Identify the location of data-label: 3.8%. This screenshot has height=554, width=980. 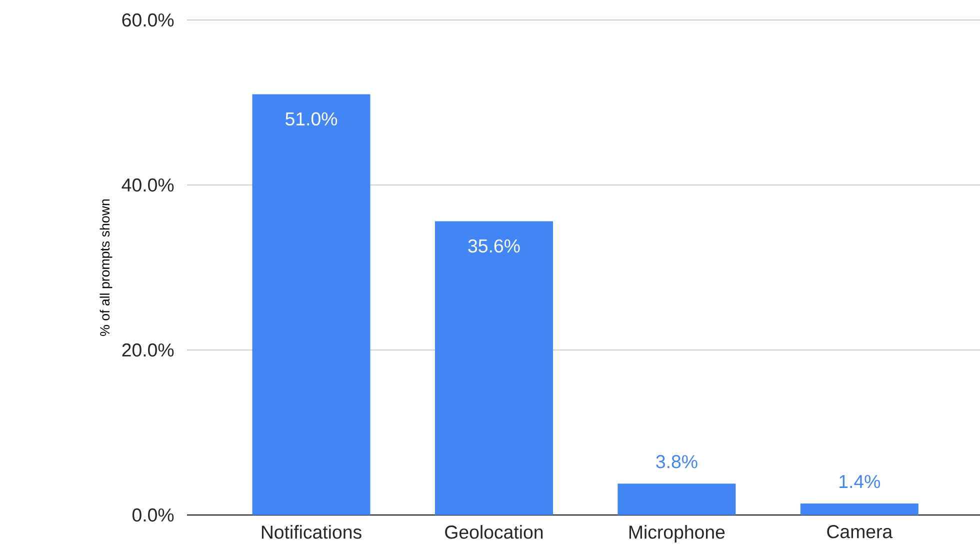
(677, 461).